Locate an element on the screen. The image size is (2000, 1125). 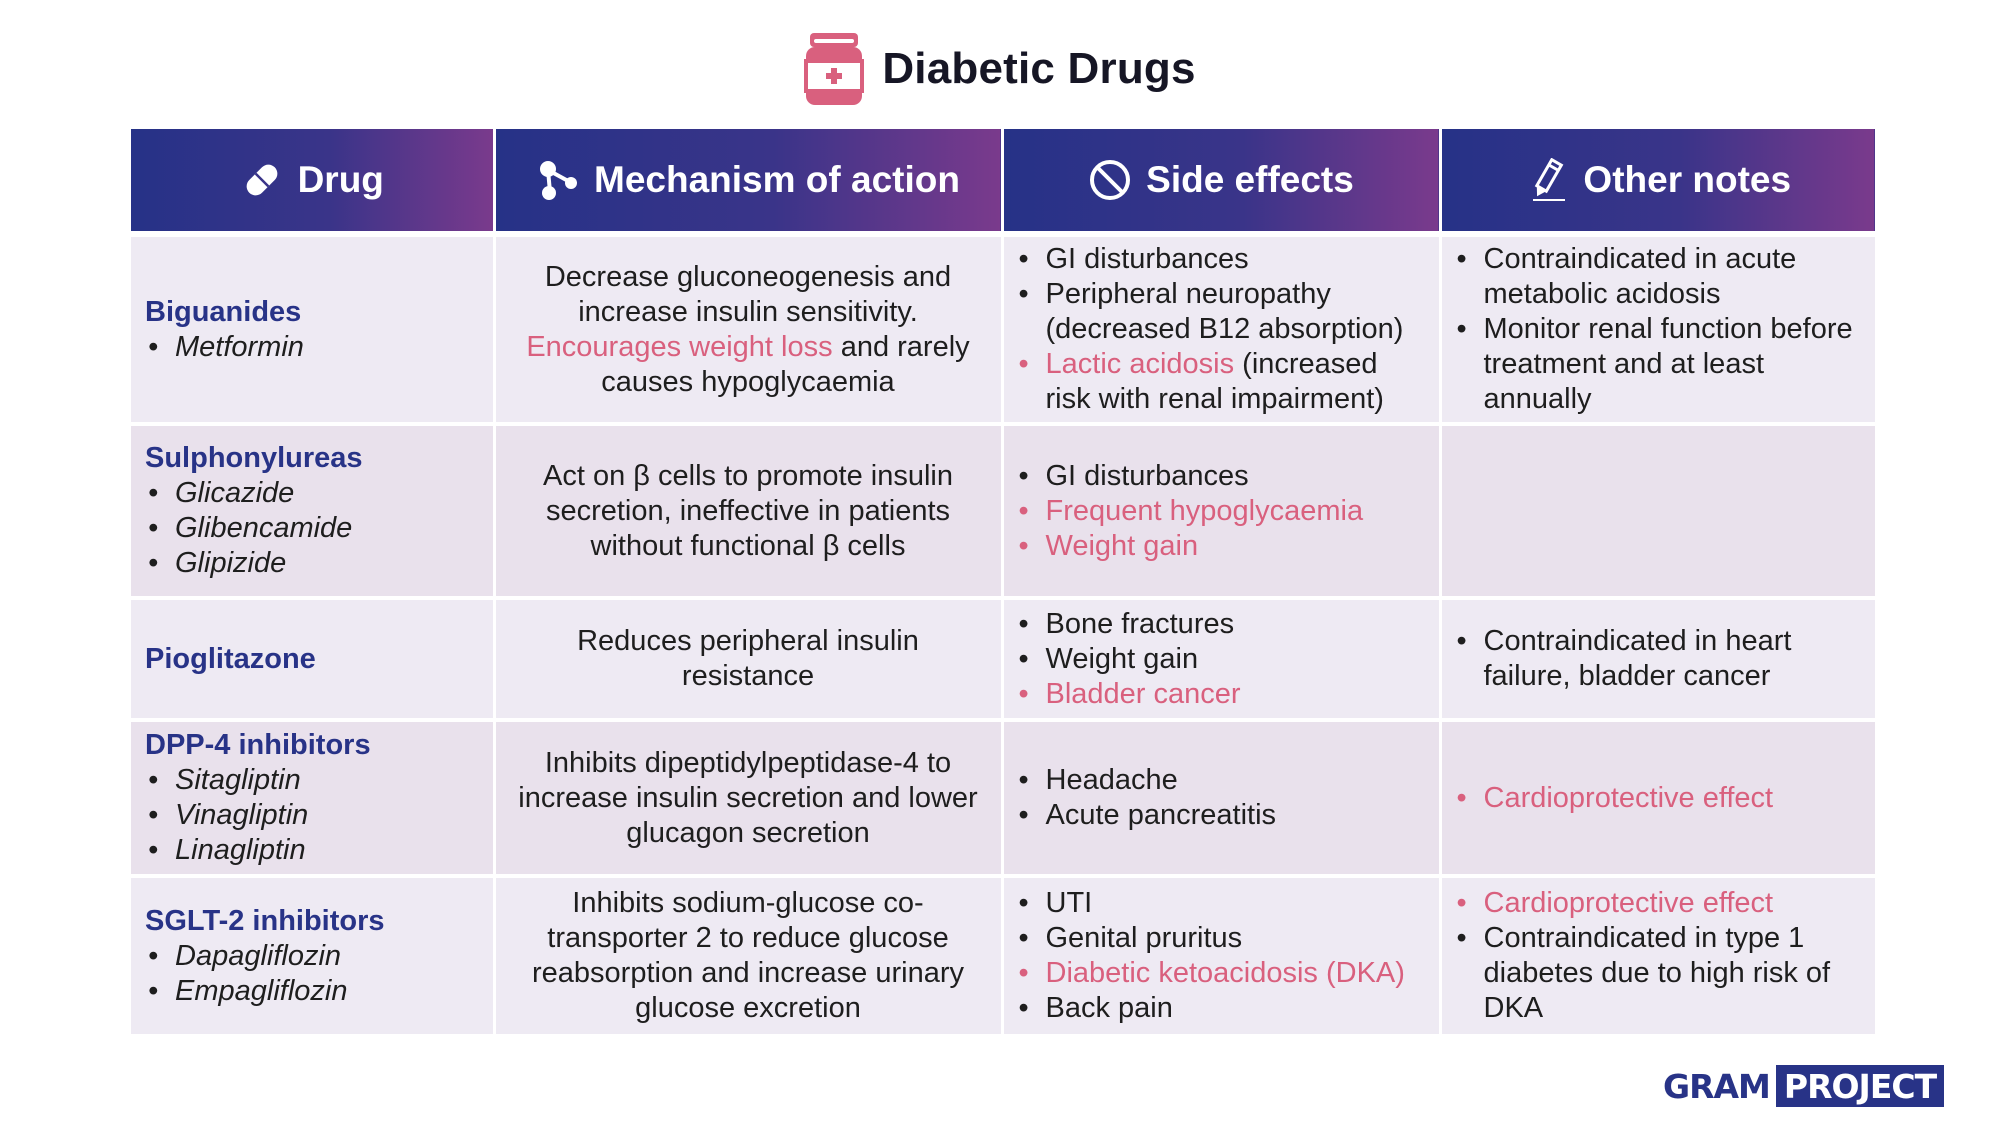
header-label: Other notes is located at coordinates (1687, 179).